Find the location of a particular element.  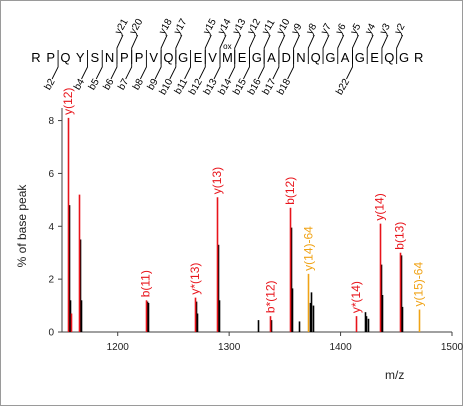

b-ion-label: b8 is located at coordinates (138, 85).